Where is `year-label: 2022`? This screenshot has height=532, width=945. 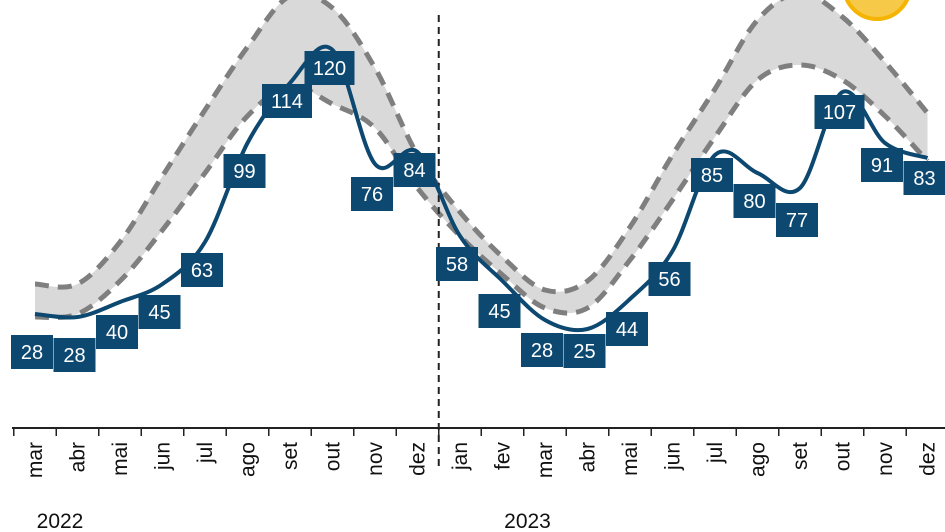
year-label: 2022 is located at coordinates (60, 521).